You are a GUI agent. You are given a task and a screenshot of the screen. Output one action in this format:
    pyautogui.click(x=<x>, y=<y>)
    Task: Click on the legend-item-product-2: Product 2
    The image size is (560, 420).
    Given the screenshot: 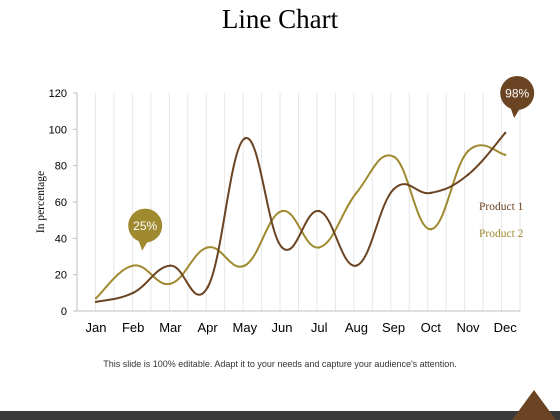 What is the action you would take?
    pyautogui.click(x=501, y=234)
    